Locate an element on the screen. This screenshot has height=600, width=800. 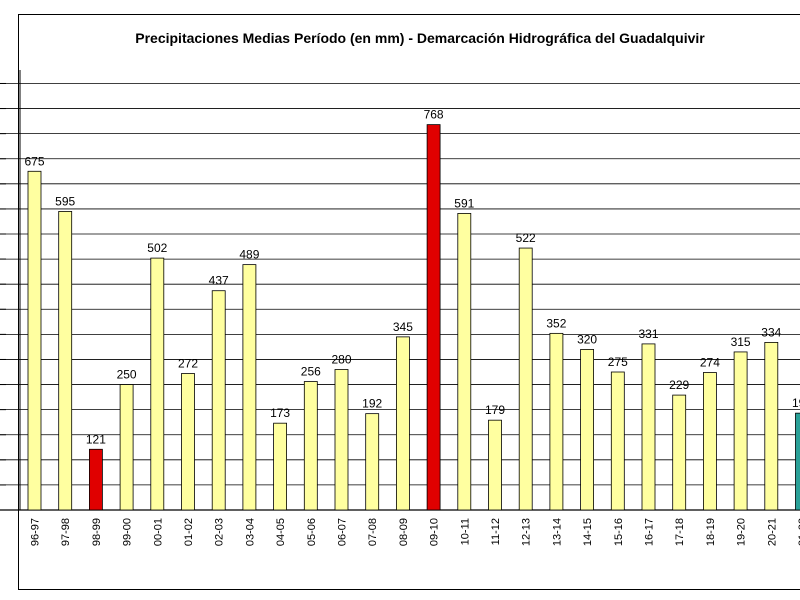
data-label-00-01: 502 is located at coordinates (157, 248).